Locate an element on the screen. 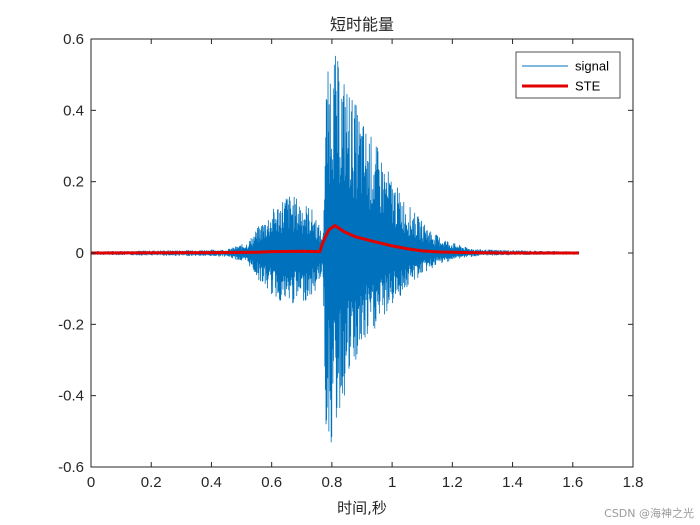 This screenshot has height=525, width=700. legend-ste-label: STE is located at coordinates (588, 86).